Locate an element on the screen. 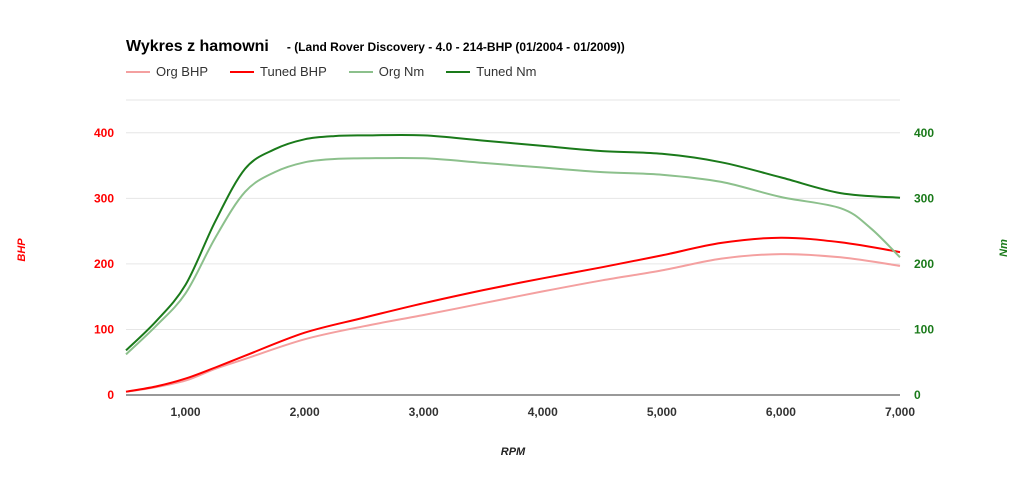 The width and height of the screenshot is (1024, 485). legend-item-org-nm: Org Nm is located at coordinates (386, 71).